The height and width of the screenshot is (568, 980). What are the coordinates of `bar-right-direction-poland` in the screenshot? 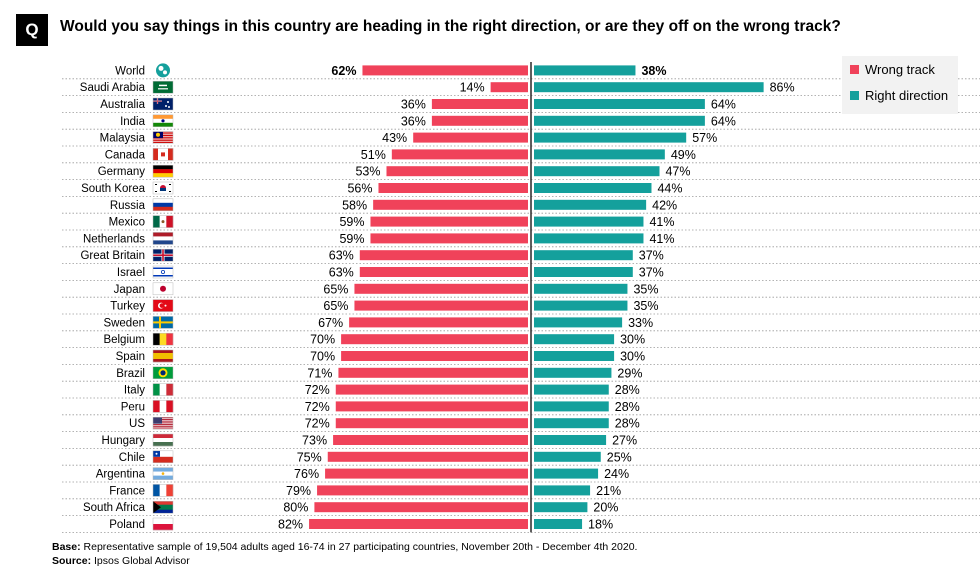 It's located at (558, 524).